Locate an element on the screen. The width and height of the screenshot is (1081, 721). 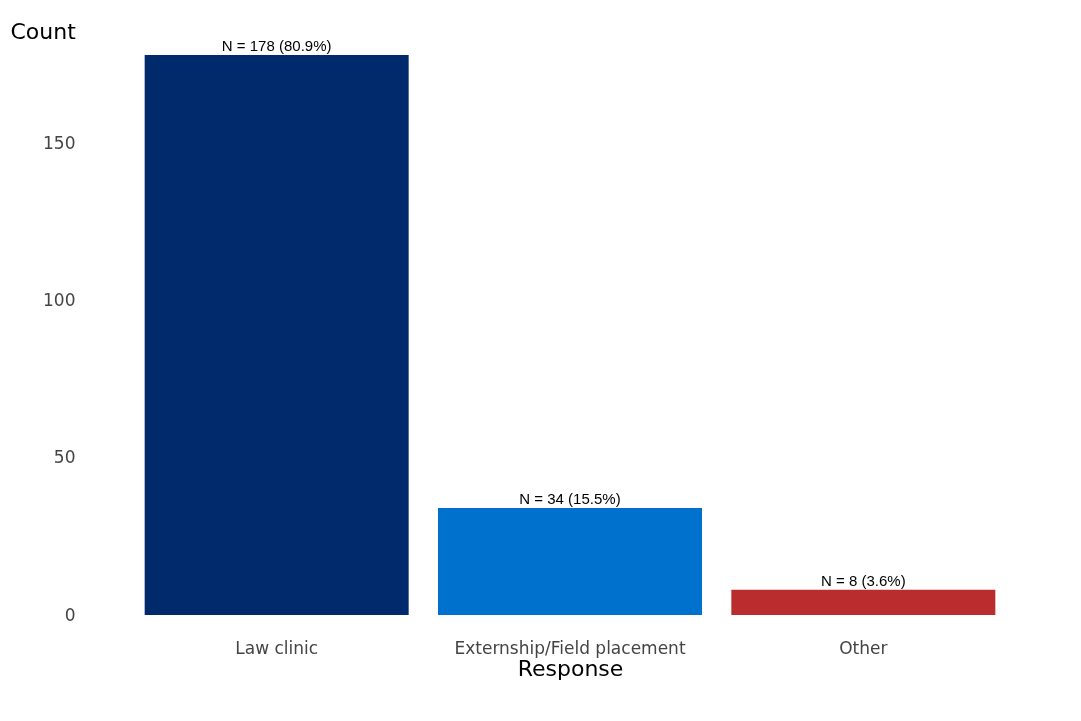
data-label: N = 8 (3.6%) is located at coordinates (863, 580).